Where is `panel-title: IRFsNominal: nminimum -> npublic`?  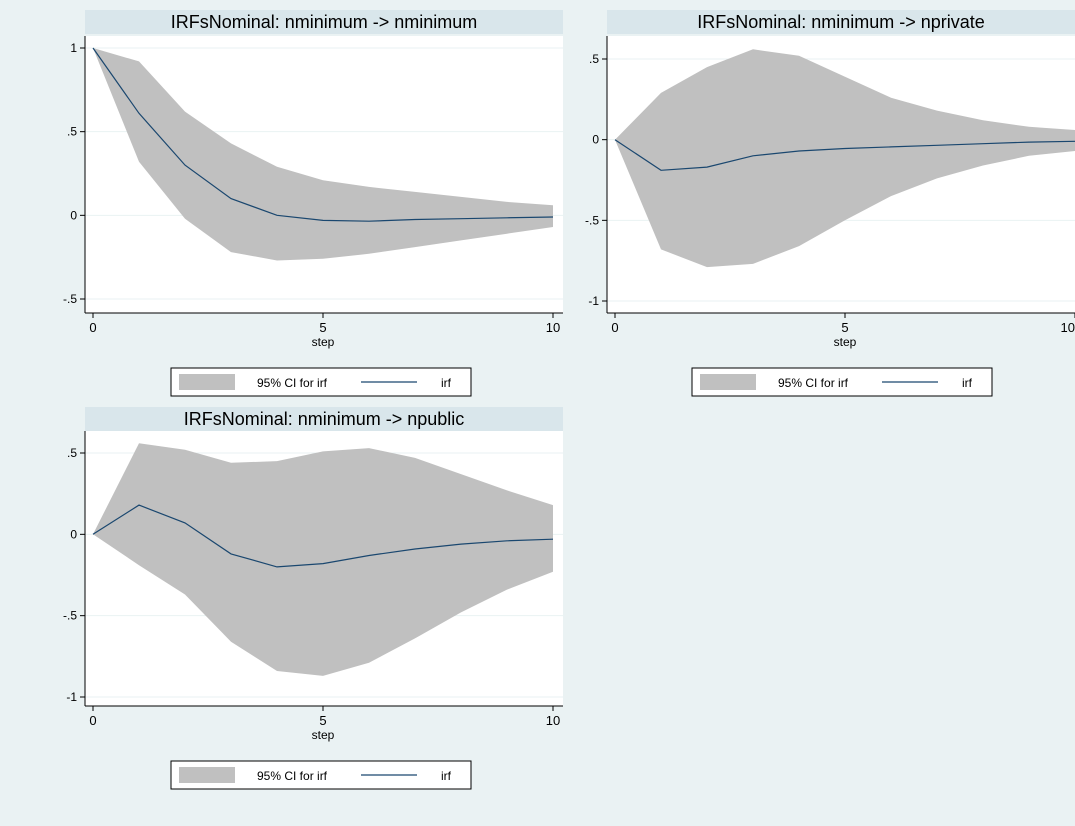
panel-title: IRFsNominal: nminimum -> npublic is located at coordinates (324, 419).